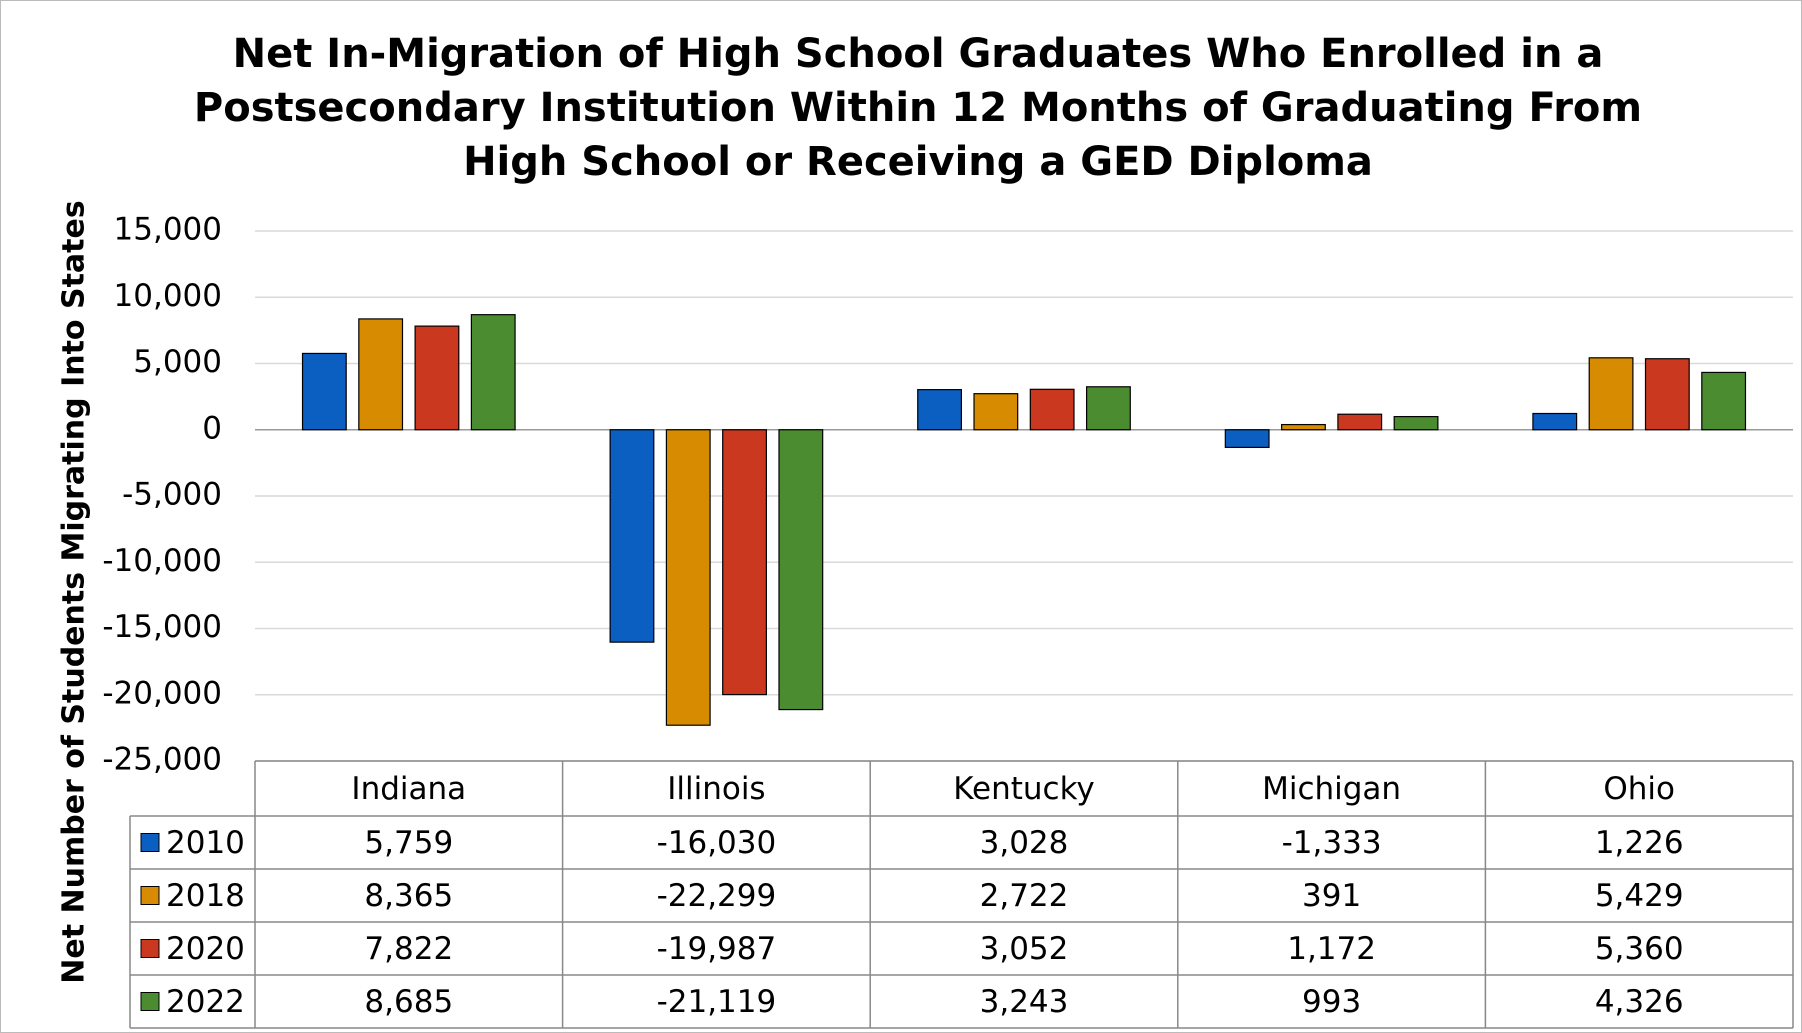  Describe the element at coordinates (168, 296) in the screenshot. I see `y-tick-label: 10,000` at that location.